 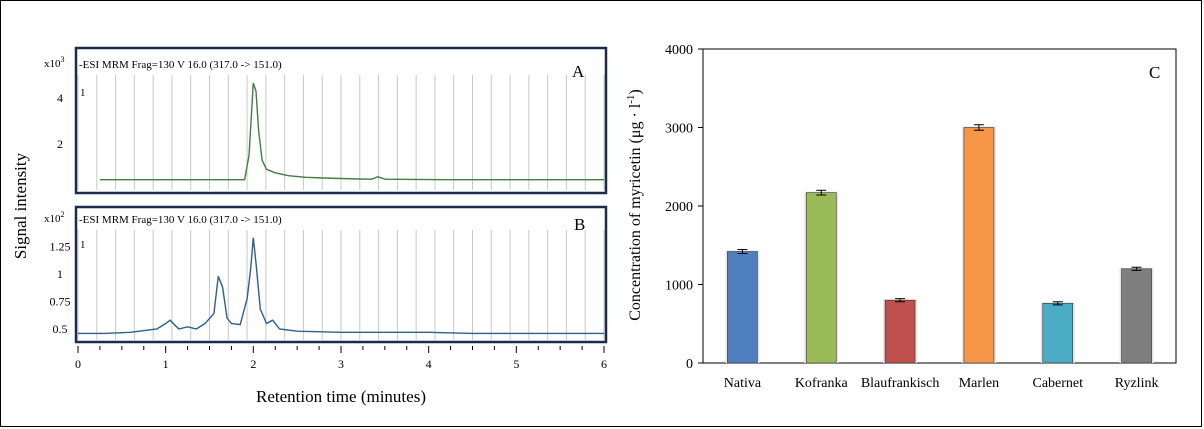 What do you see at coordinates (679, 129) in the screenshot?
I see `panel-c-y-tick-label: 3000` at bounding box center [679, 129].